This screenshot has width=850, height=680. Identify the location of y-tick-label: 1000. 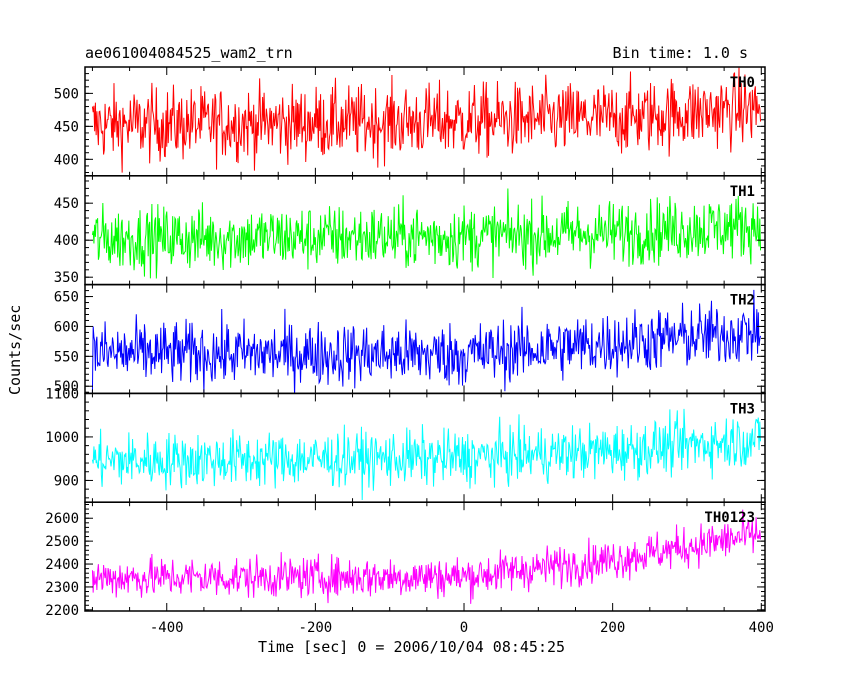
(62, 438).